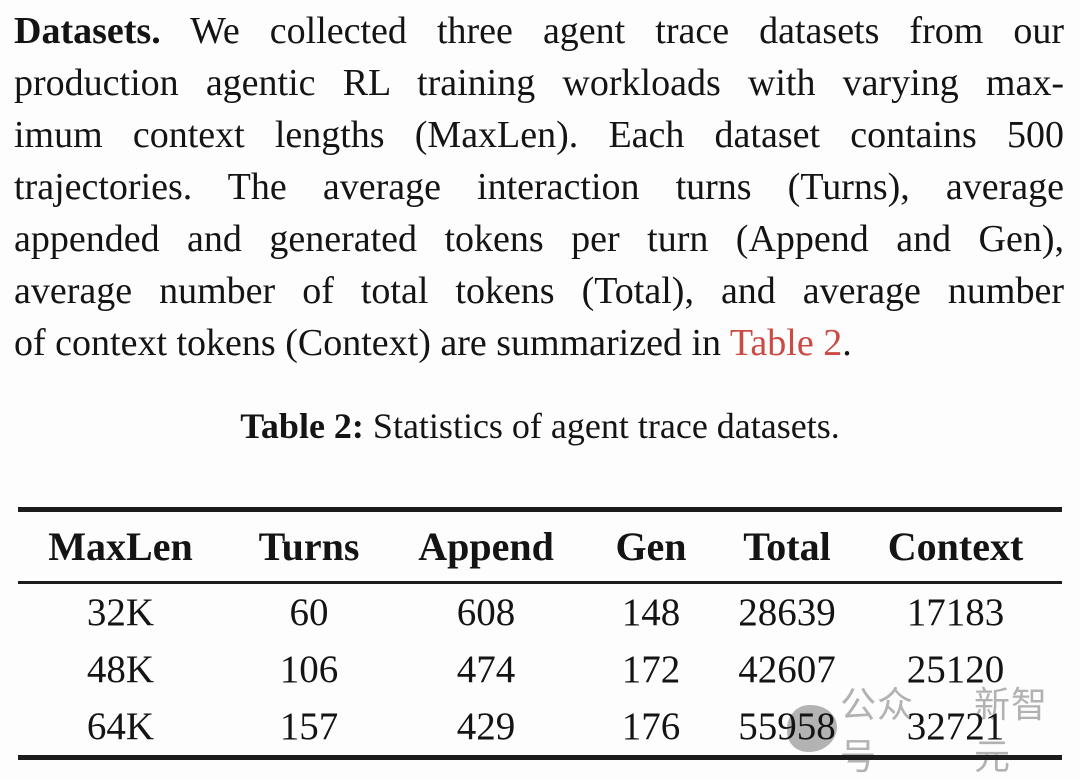  Describe the element at coordinates (955, 612) in the screenshot. I see `cell-context: 17183` at that location.